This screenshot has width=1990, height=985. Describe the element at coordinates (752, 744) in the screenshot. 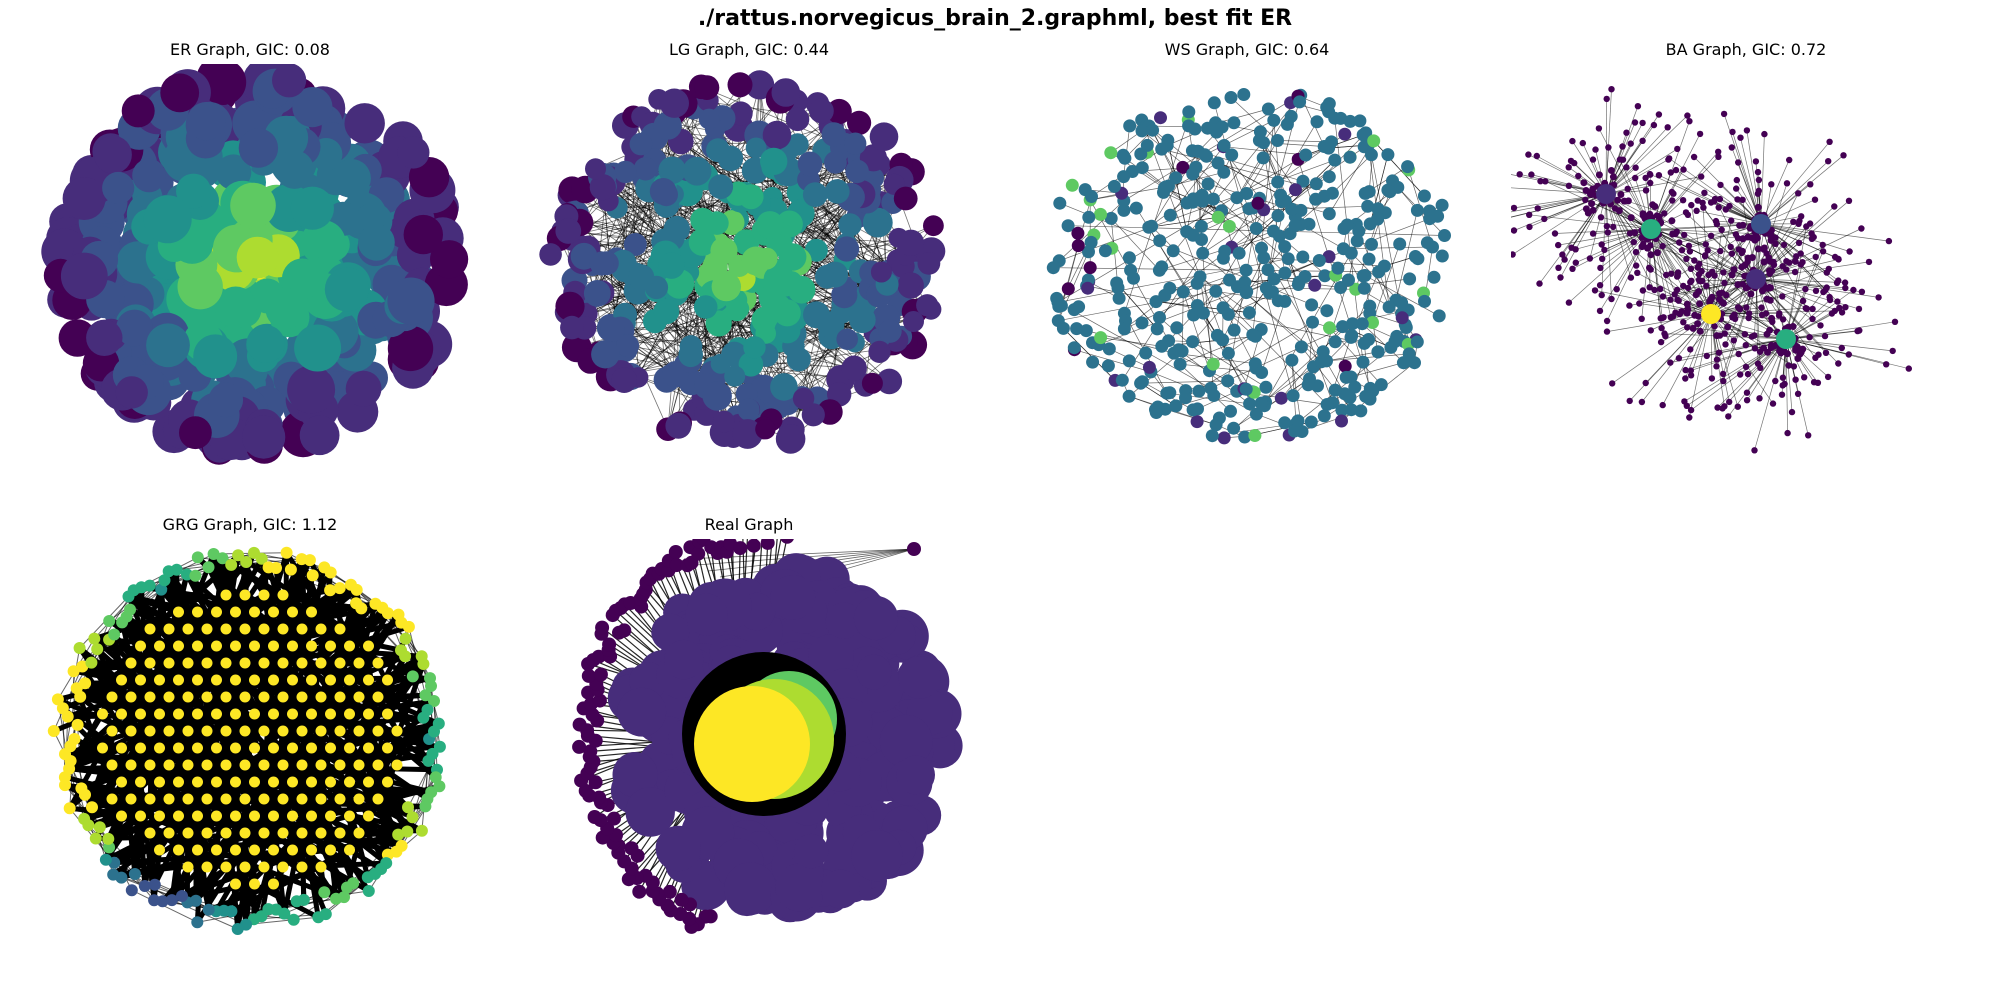

I see `core-node` at that location.